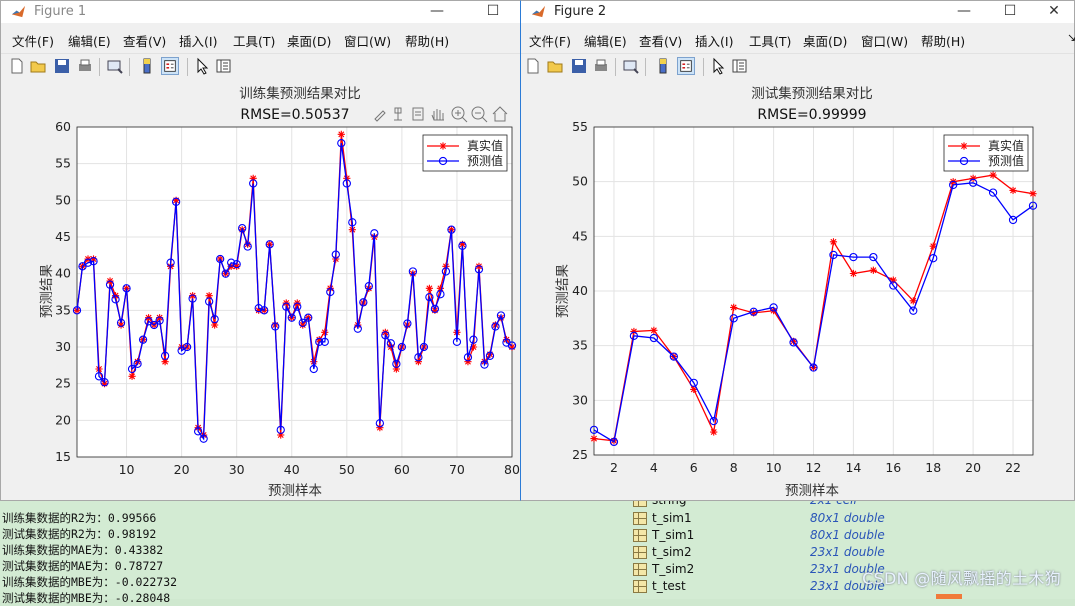  I want to click on x-tick-label: 20, so click(182, 469).